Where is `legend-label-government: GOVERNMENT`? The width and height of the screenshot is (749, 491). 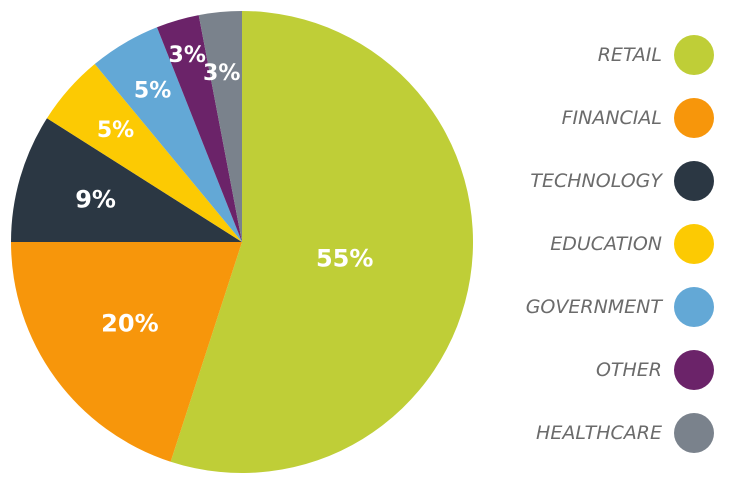
legend-label-government: GOVERNMENT is located at coordinates (595, 307).